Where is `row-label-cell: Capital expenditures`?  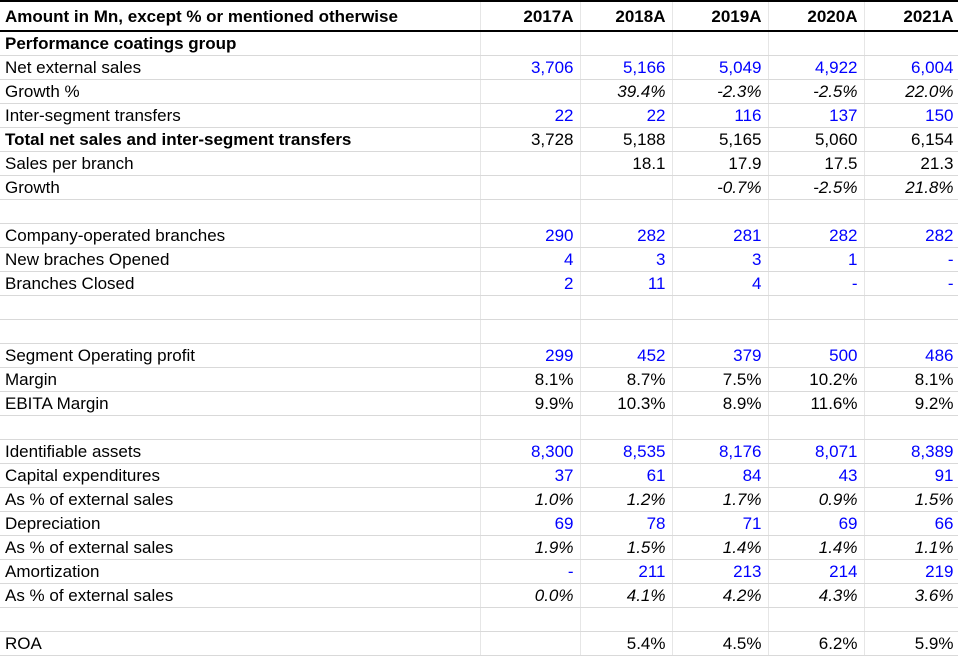
row-label-cell: Capital expenditures is located at coordinates (240, 475).